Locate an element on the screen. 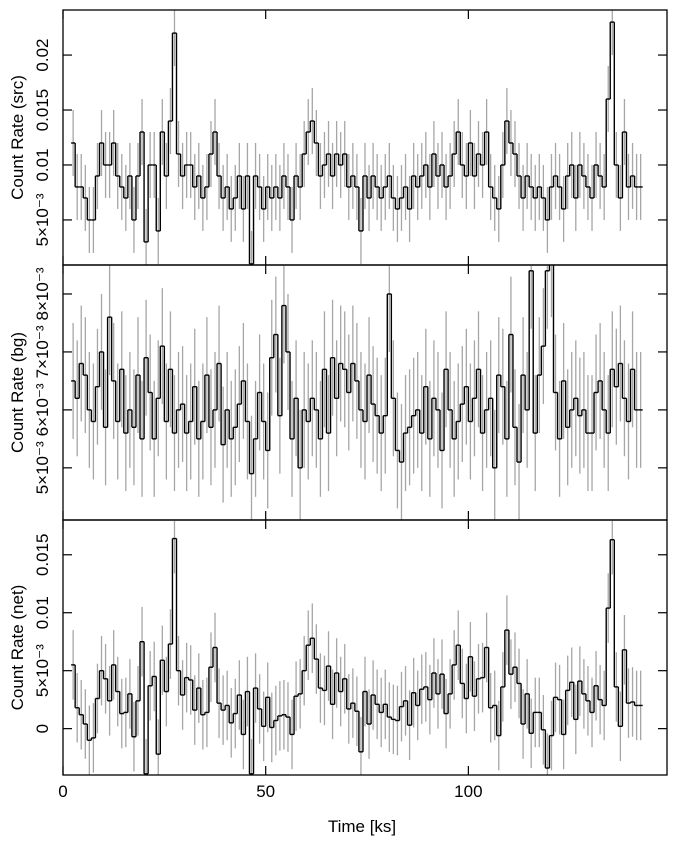 This screenshot has width=676, height=845. x-tick-label: 50 is located at coordinates (265, 791).